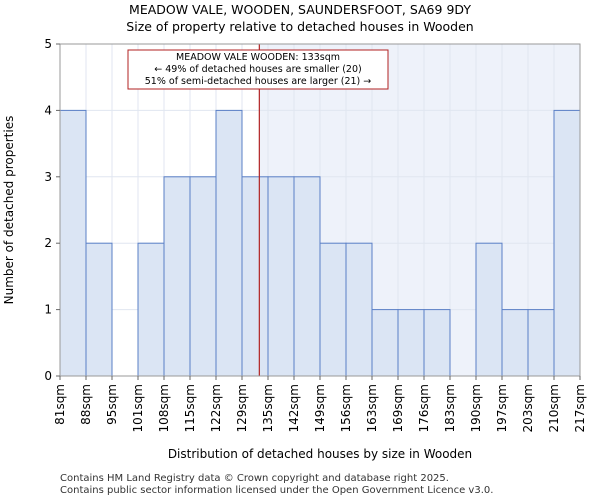  I want to click on x-tick-label: 156sqm, so click(346, 408).